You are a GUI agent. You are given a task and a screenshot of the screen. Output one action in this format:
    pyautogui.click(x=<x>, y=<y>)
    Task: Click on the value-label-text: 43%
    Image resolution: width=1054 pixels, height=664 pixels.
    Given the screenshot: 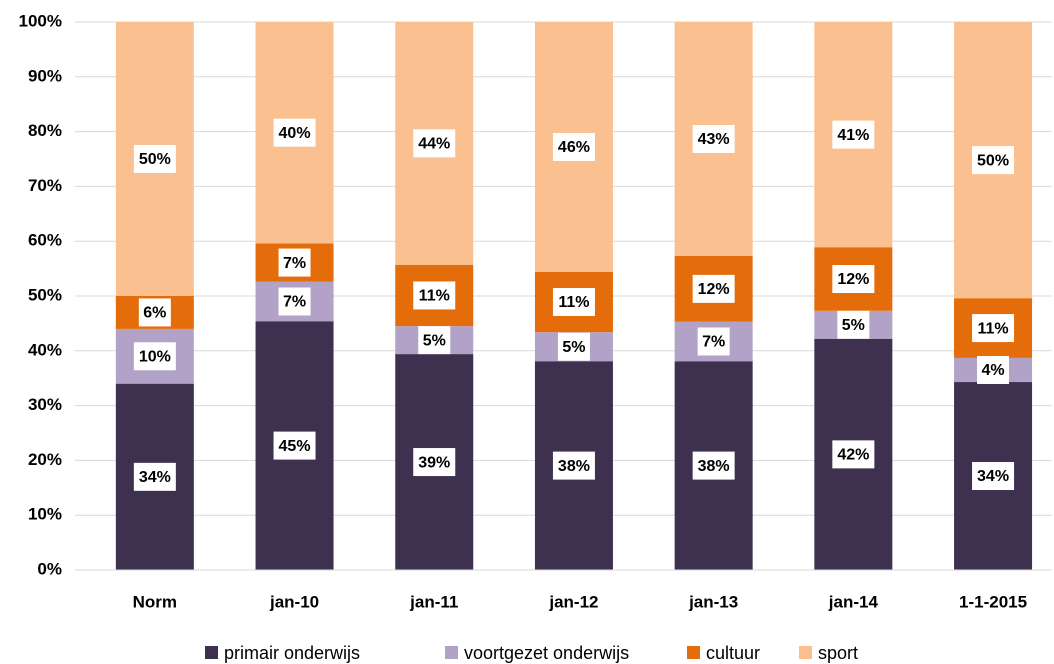 What is the action you would take?
    pyautogui.click(x=714, y=139)
    